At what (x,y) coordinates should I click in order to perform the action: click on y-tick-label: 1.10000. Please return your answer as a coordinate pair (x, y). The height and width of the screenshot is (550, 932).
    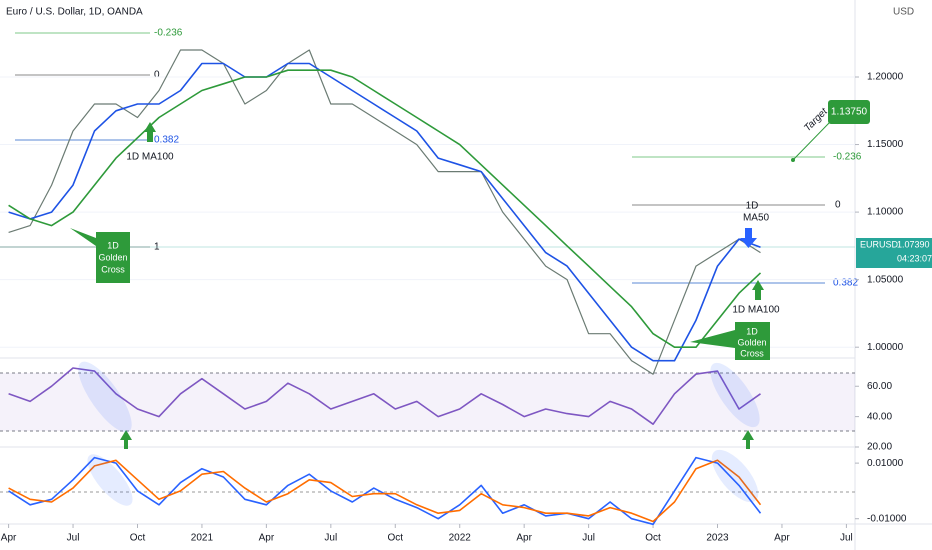
    Looking at the image, I should click on (885, 212).